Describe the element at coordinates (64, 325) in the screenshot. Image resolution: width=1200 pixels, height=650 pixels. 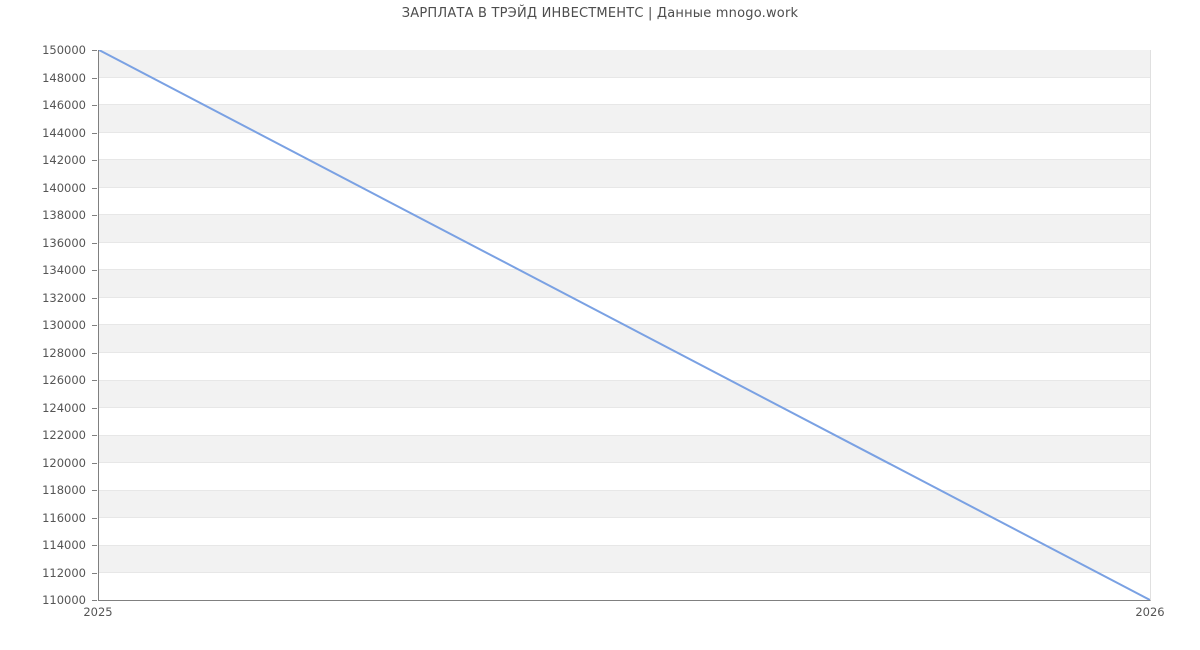
I see `y-tick-label: 130000` at that location.